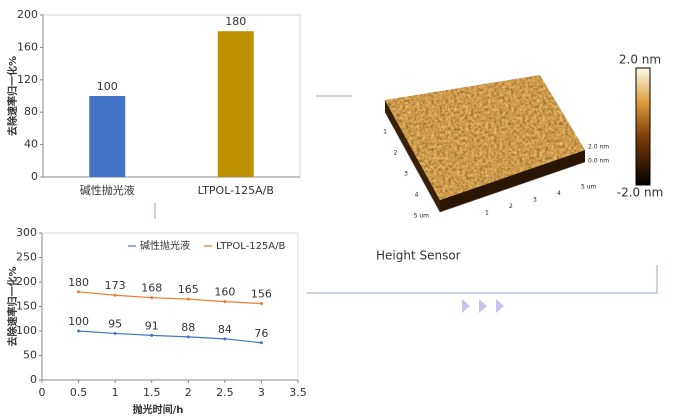  Describe the element at coordinates (224, 292) in the screenshot. I see `value-label: 160` at that location.